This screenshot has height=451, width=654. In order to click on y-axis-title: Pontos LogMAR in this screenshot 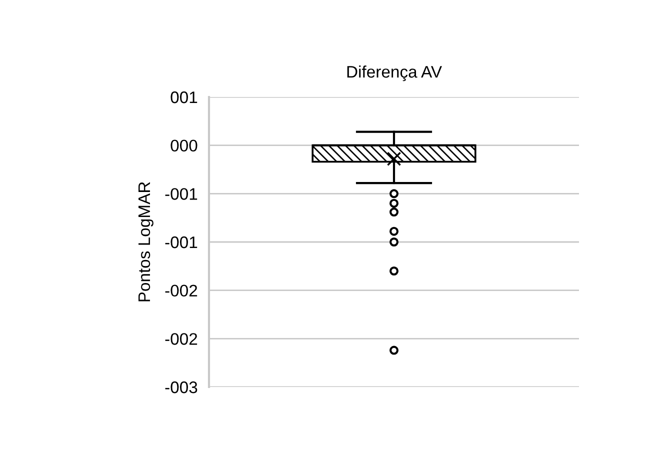, I will do `click(146, 242)`.